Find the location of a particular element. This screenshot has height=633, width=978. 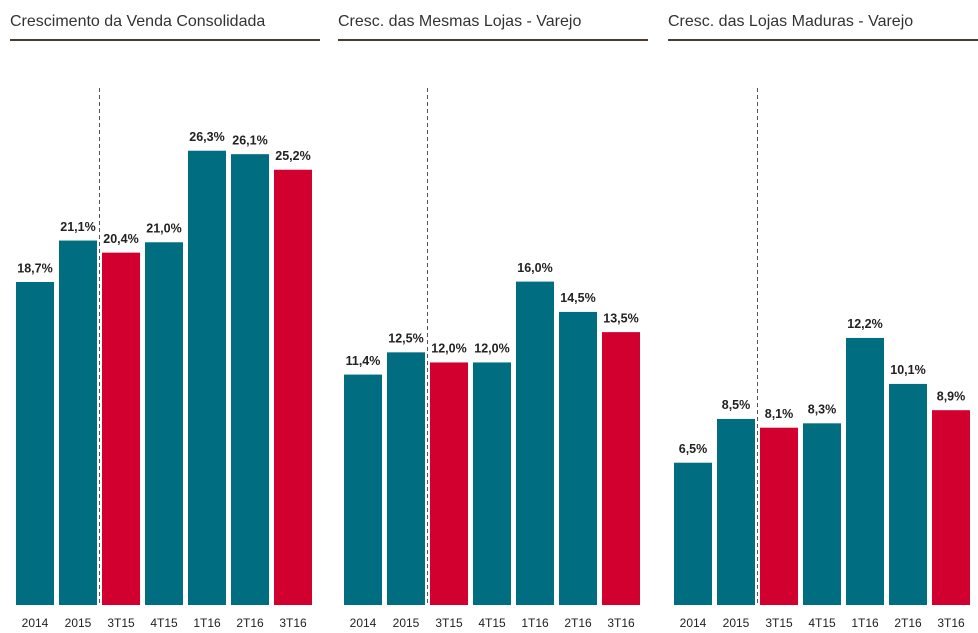

value-label: 11,4% is located at coordinates (363, 361).